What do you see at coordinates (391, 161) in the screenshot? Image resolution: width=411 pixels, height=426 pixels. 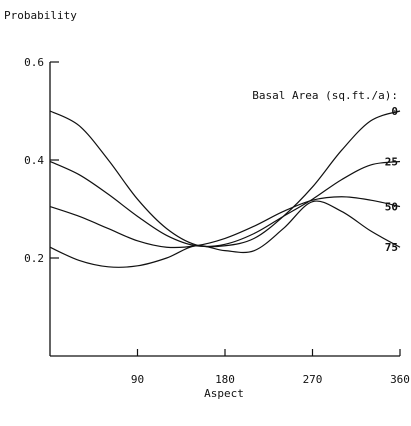 I see `series-label-25: 25` at bounding box center [391, 161].